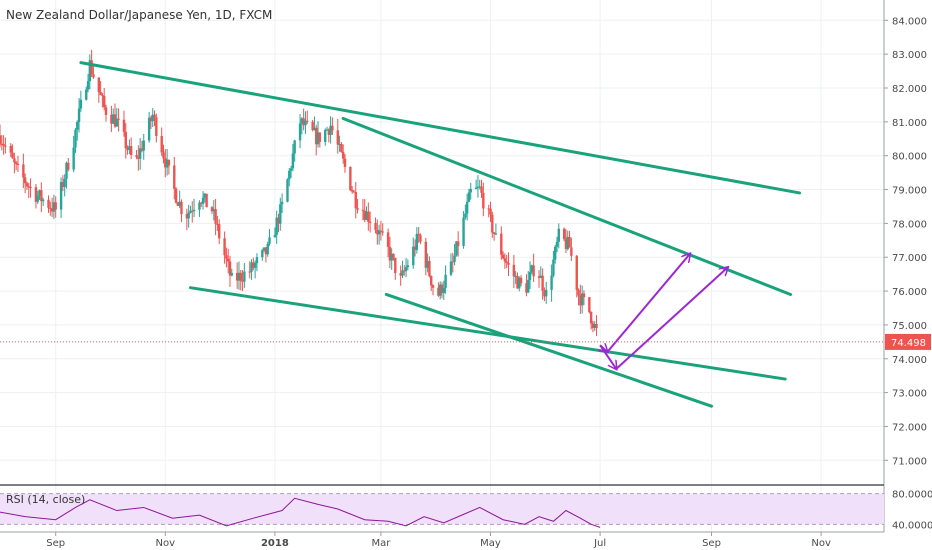  I want to click on price-tick-label: 78.000, so click(909, 224).